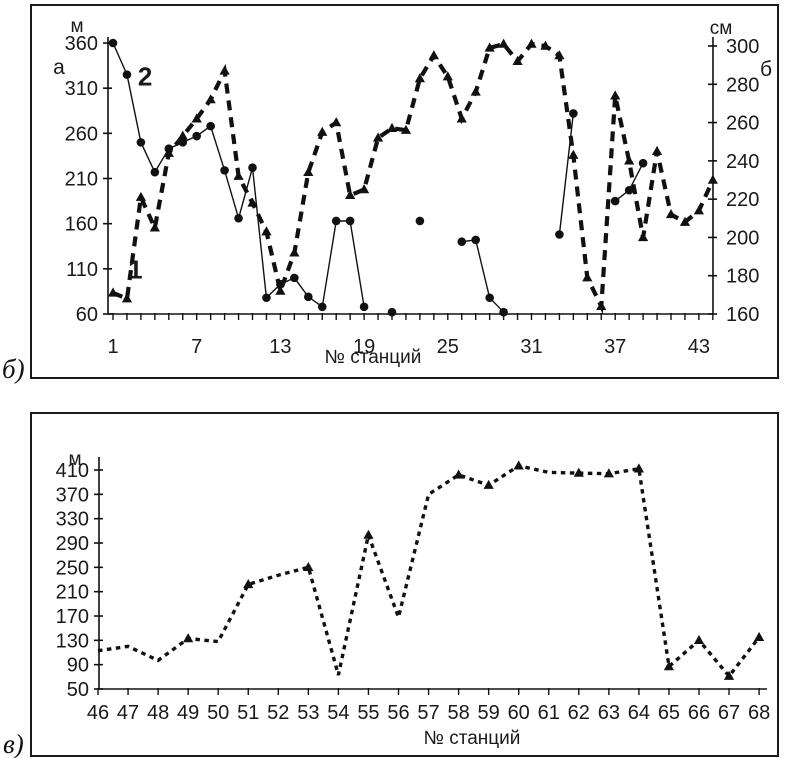 The width and height of the screenshot is (791, 758). I want to click on x-tick-label: 50, so click(218, 713).